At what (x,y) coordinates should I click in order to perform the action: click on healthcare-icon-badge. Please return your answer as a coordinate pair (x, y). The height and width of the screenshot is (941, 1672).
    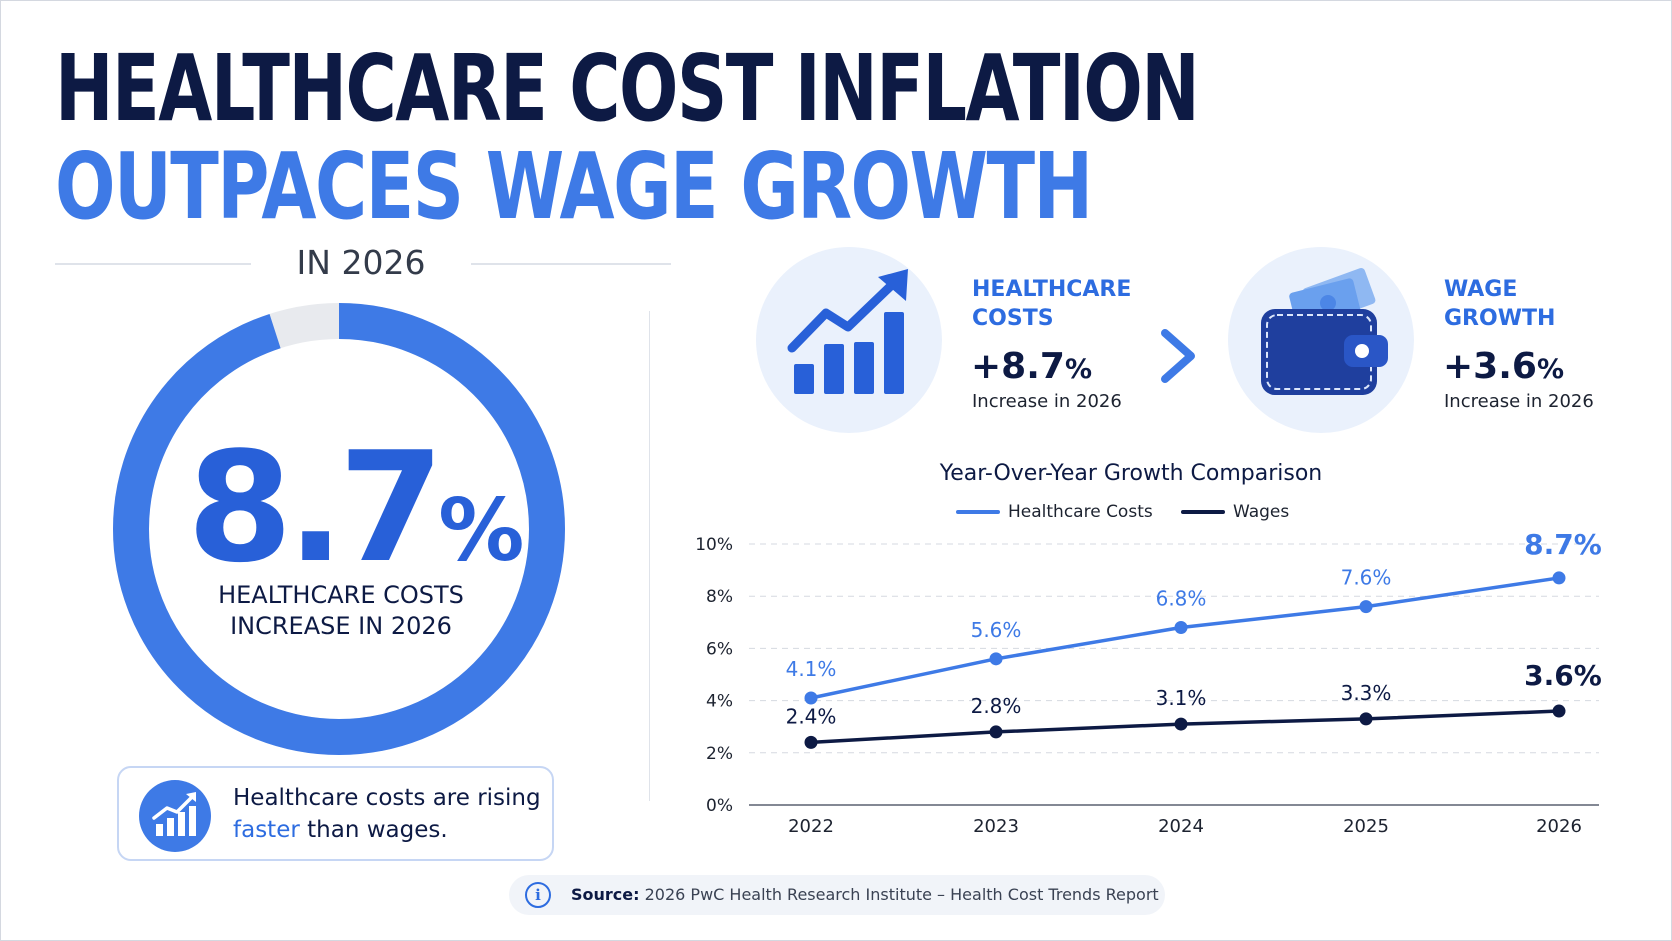
    Looking at the image, I should click on (849, 340).